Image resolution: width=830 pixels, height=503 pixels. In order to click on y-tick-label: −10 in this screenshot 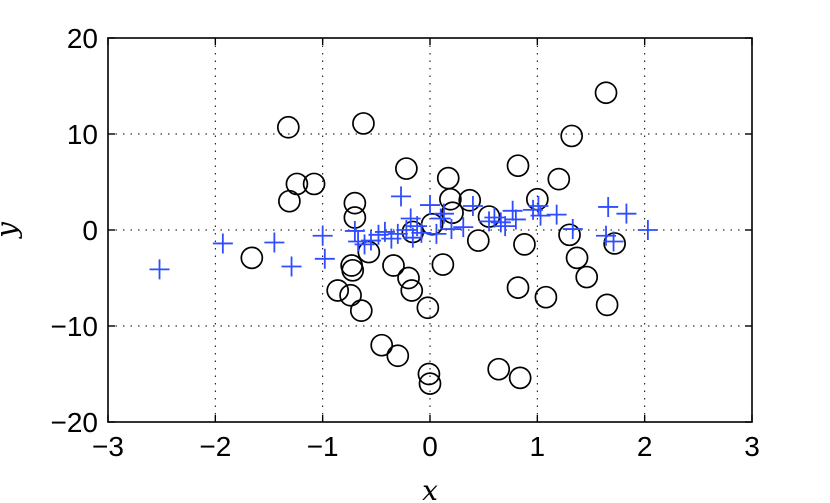, I will do `click(75, 326)`.